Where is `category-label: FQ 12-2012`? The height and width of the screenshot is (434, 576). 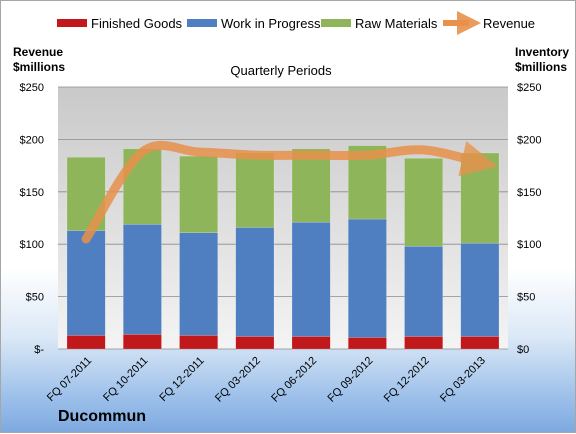
category-label: FQ 12-2012 is located at coordinates (407, 380).